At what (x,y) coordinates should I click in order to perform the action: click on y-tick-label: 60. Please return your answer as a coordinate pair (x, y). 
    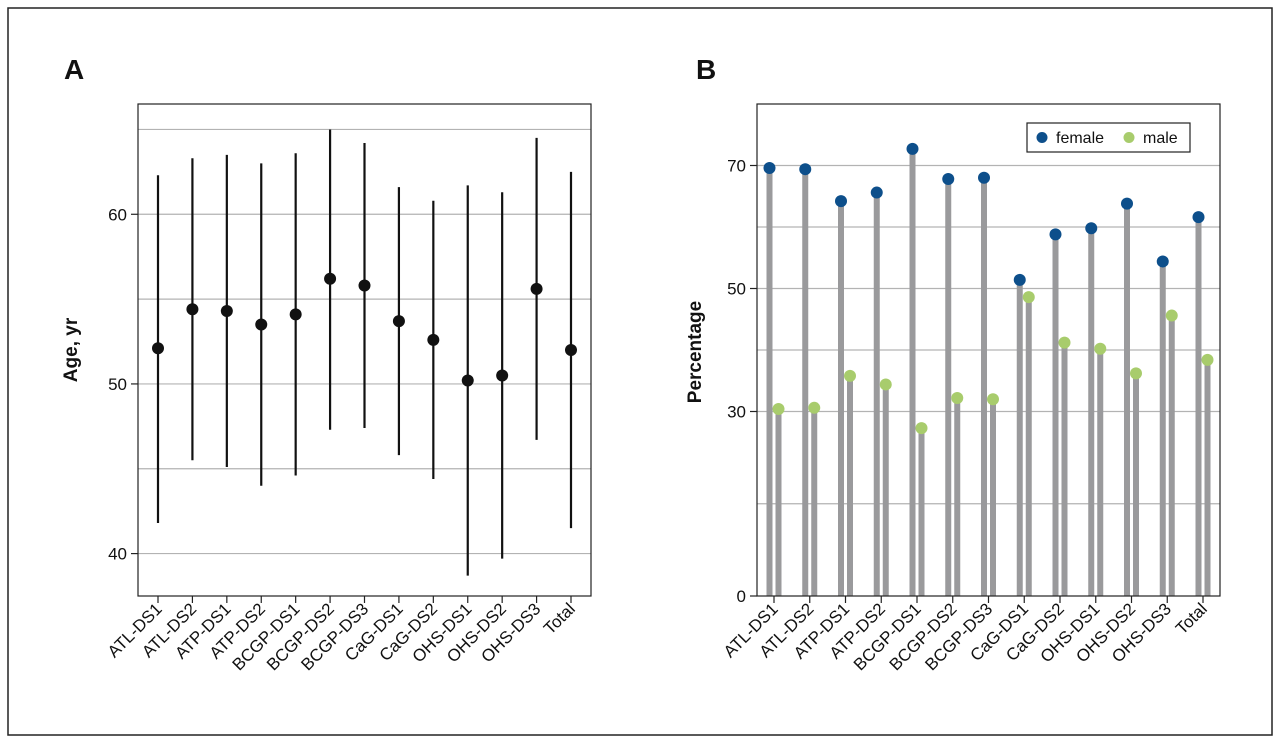
    Looking at the image, I should click on (117, 214).